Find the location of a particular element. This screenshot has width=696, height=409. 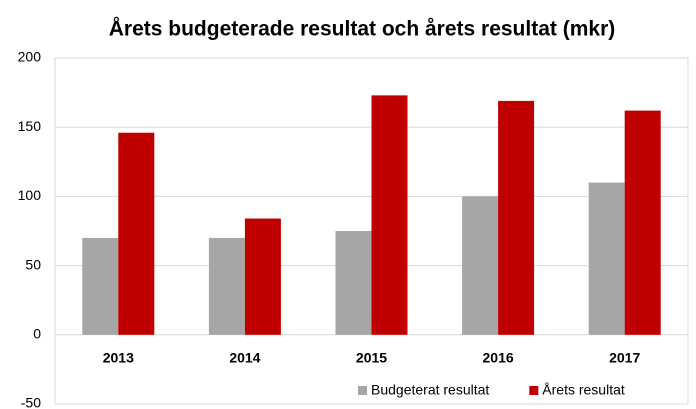

x-tick-label: 2017 is located at coordinates (624, 358).